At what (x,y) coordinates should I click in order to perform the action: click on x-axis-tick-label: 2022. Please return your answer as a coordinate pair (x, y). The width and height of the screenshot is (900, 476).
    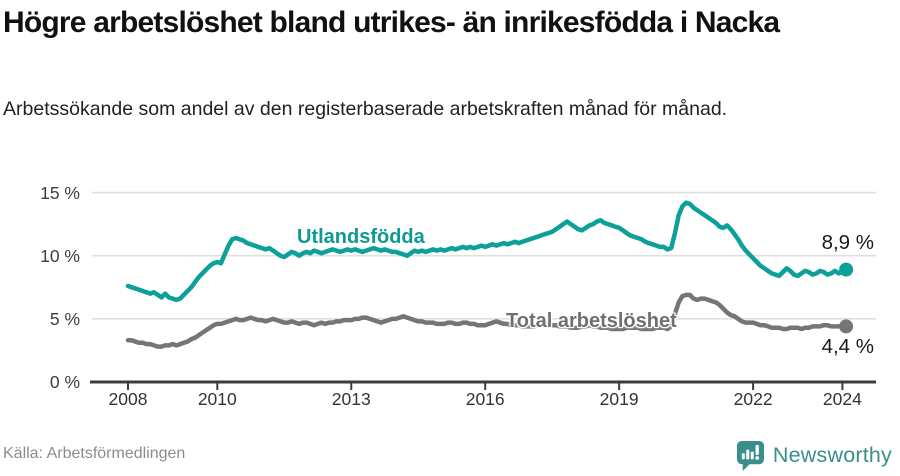
    Looking at the image, I should click on (753, 399).